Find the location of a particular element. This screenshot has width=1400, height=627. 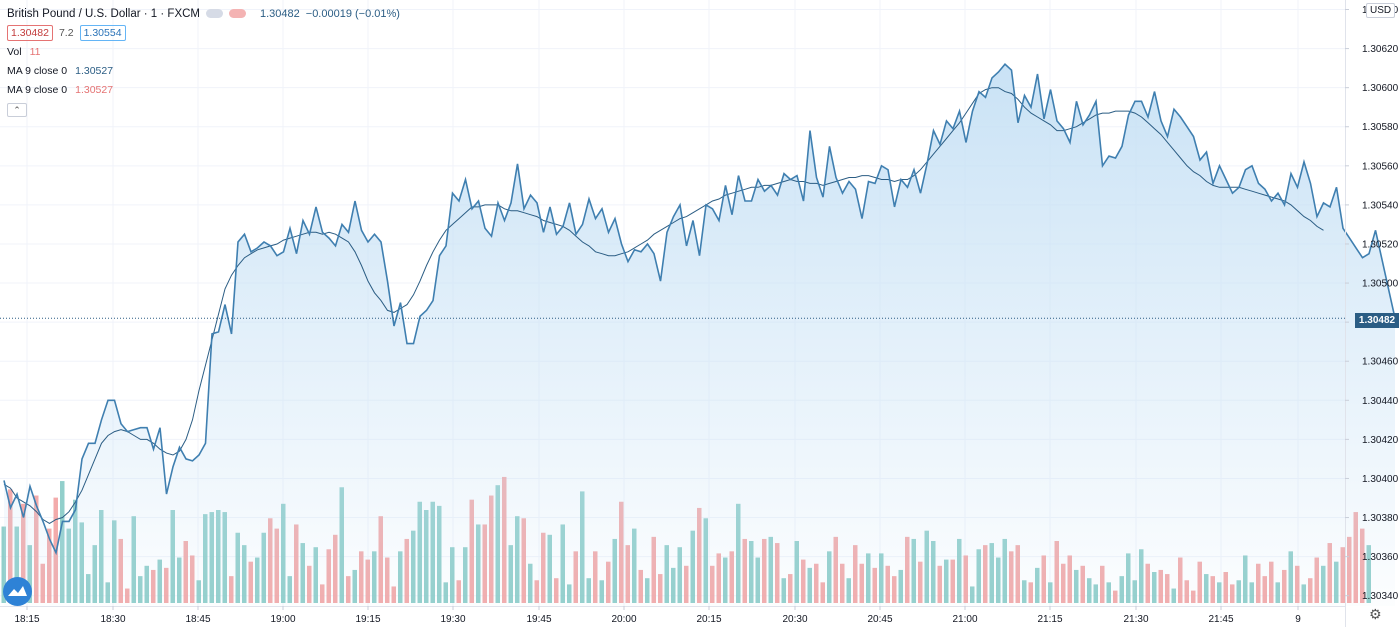

spread: 7.2 is located at coordinates (66, 32).